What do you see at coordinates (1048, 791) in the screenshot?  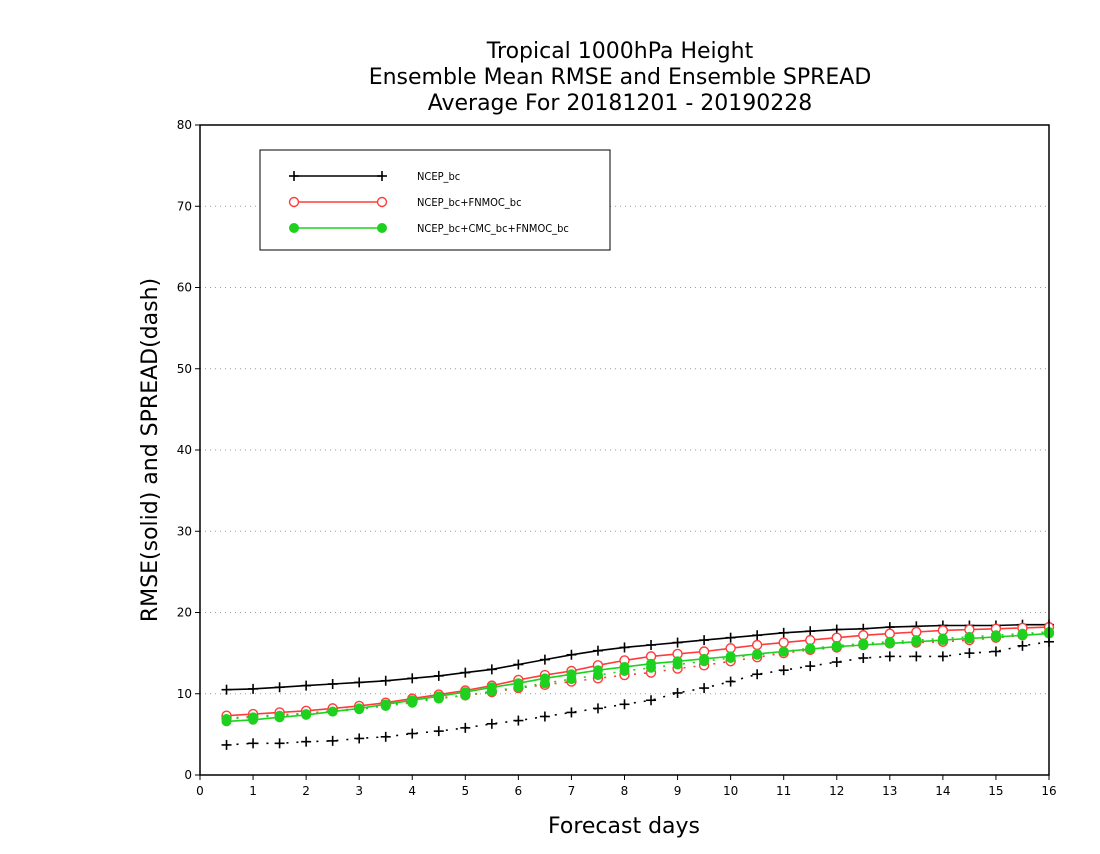 I see `x-tick-label: 16` at bounding box center [1048, 791].